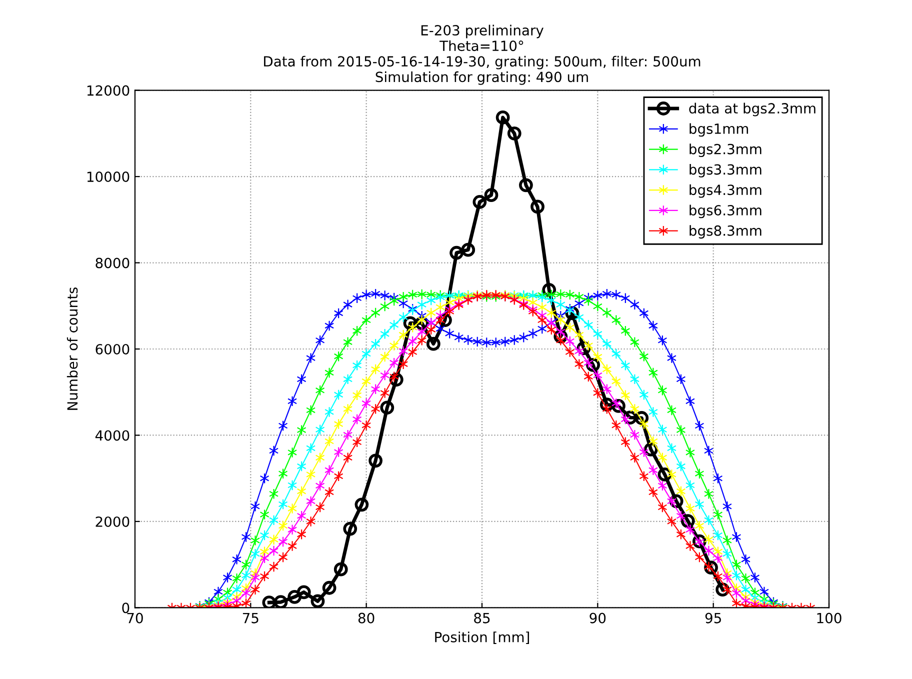  I want to click on legend-label: bgs3.3mm, so click(726, 171).